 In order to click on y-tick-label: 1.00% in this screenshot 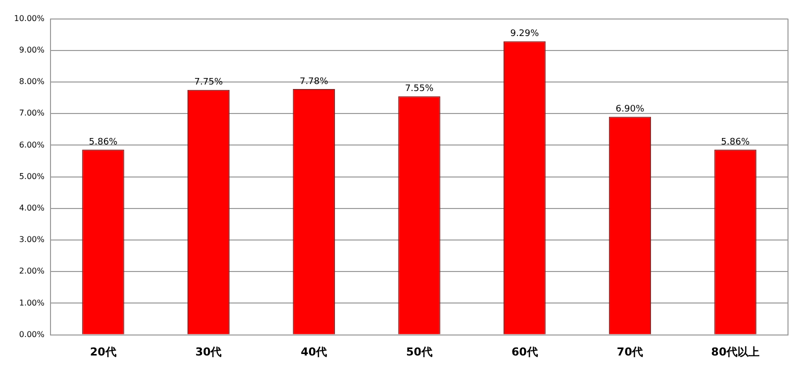, I will do `click(32, 303)`.